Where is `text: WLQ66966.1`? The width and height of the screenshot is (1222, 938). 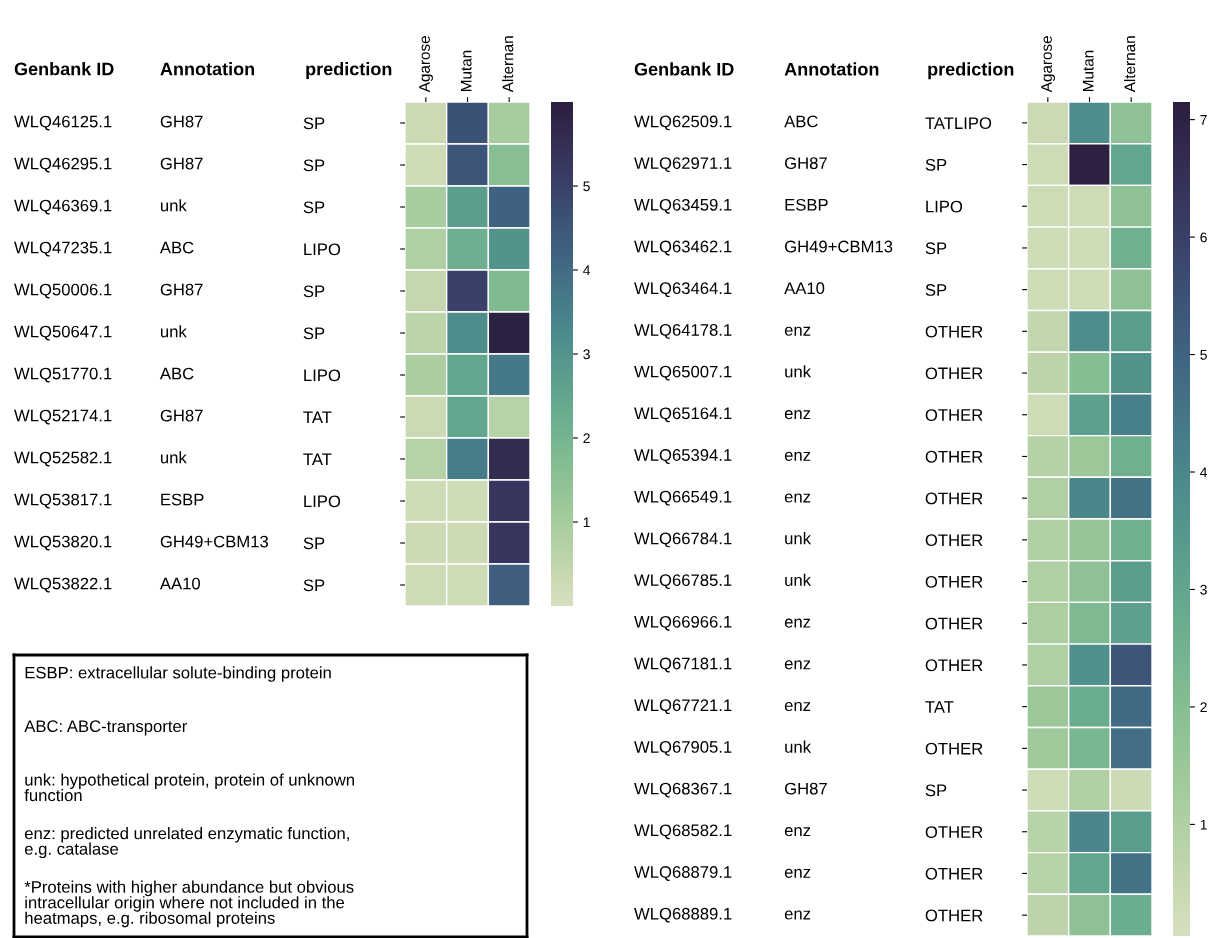 text: WLQ66966.1 is located at coordinates (683, 623).